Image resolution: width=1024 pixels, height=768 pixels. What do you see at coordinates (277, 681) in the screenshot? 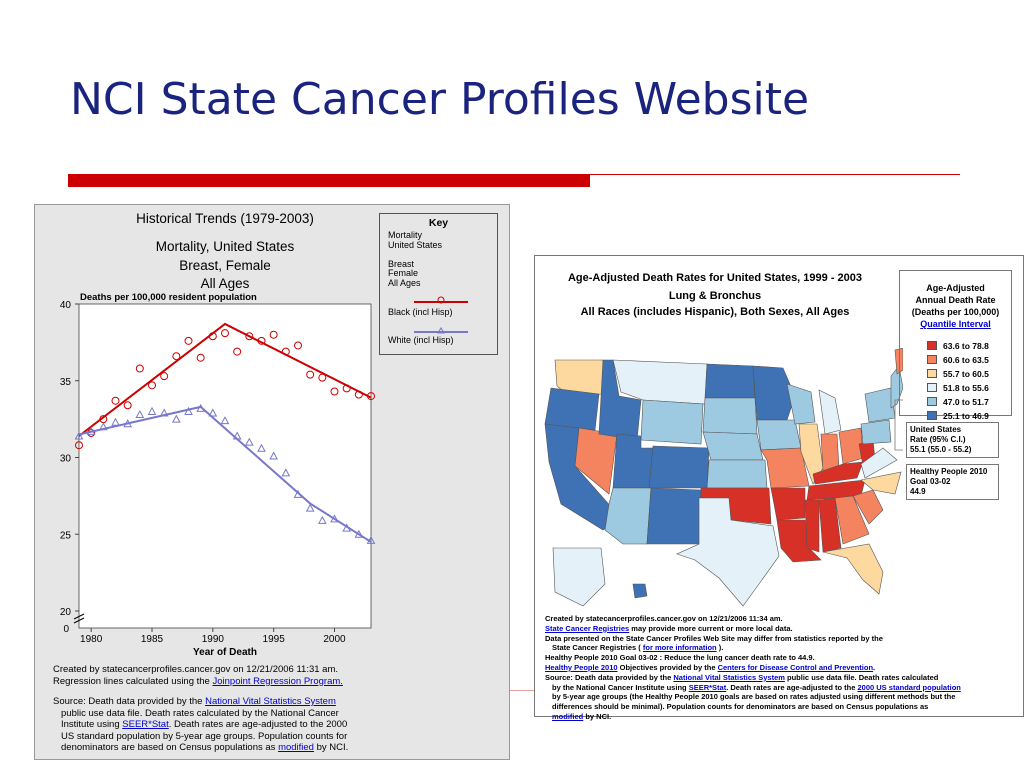
I see `joinpoint-link: Joinpoint Regression Program.` at bounding box center [277, 681].